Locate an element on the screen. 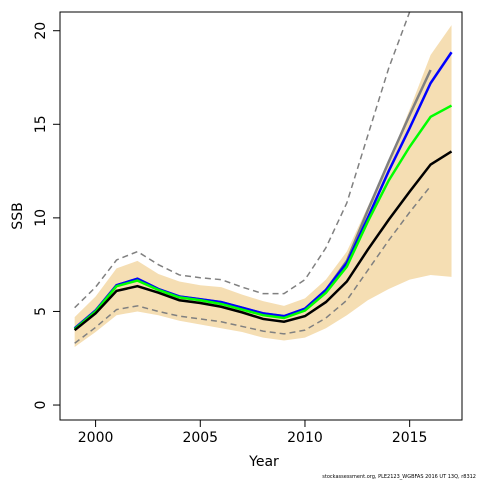 The image size is (480, 480). y-tick-label: 15 is located at coordinates (41, 124).